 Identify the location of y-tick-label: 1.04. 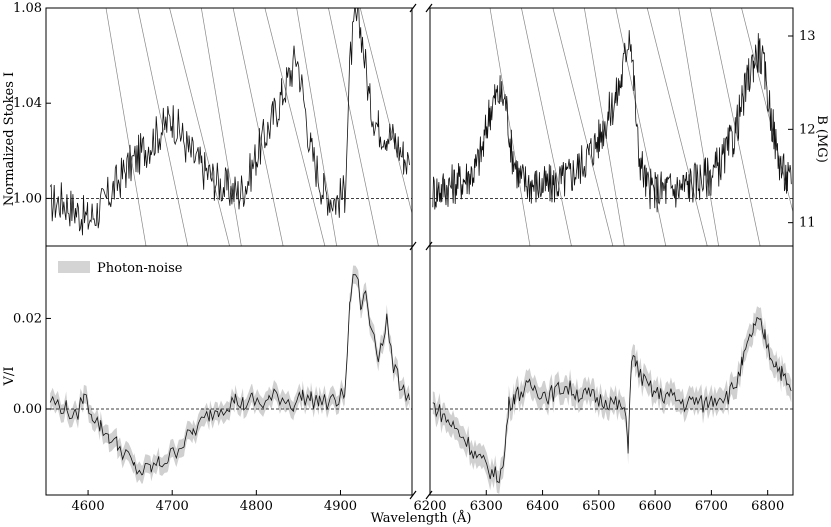
(27, 103).